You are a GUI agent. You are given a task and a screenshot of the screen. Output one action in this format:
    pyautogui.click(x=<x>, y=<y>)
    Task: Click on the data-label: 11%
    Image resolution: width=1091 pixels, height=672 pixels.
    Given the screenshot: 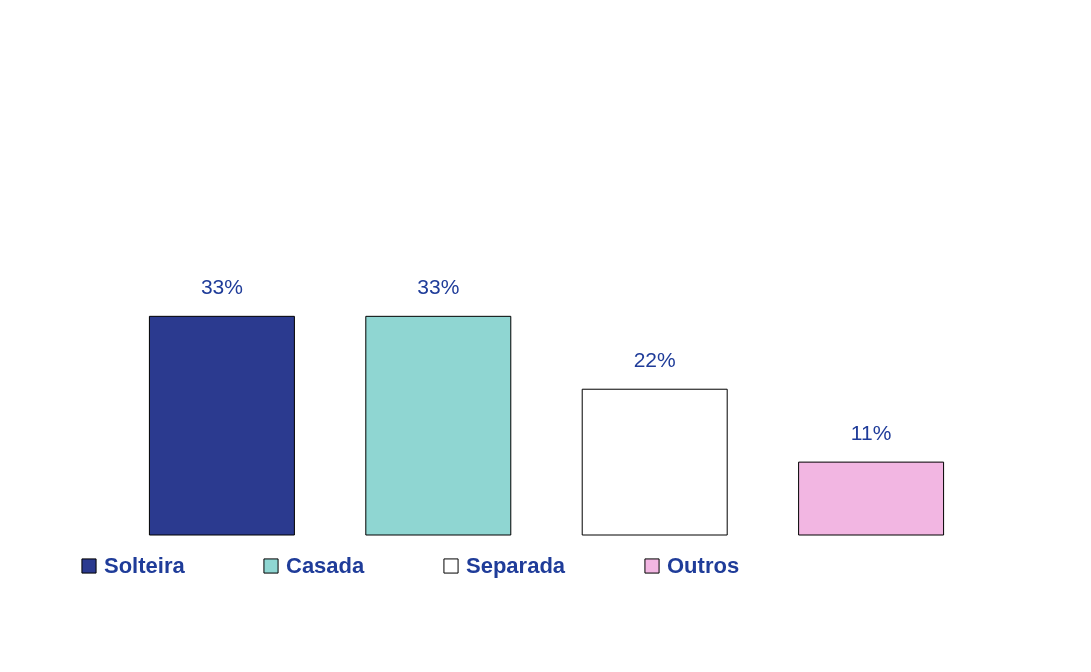 What is the action you would take?
    pyautogui.click(x=871, y=433)
    